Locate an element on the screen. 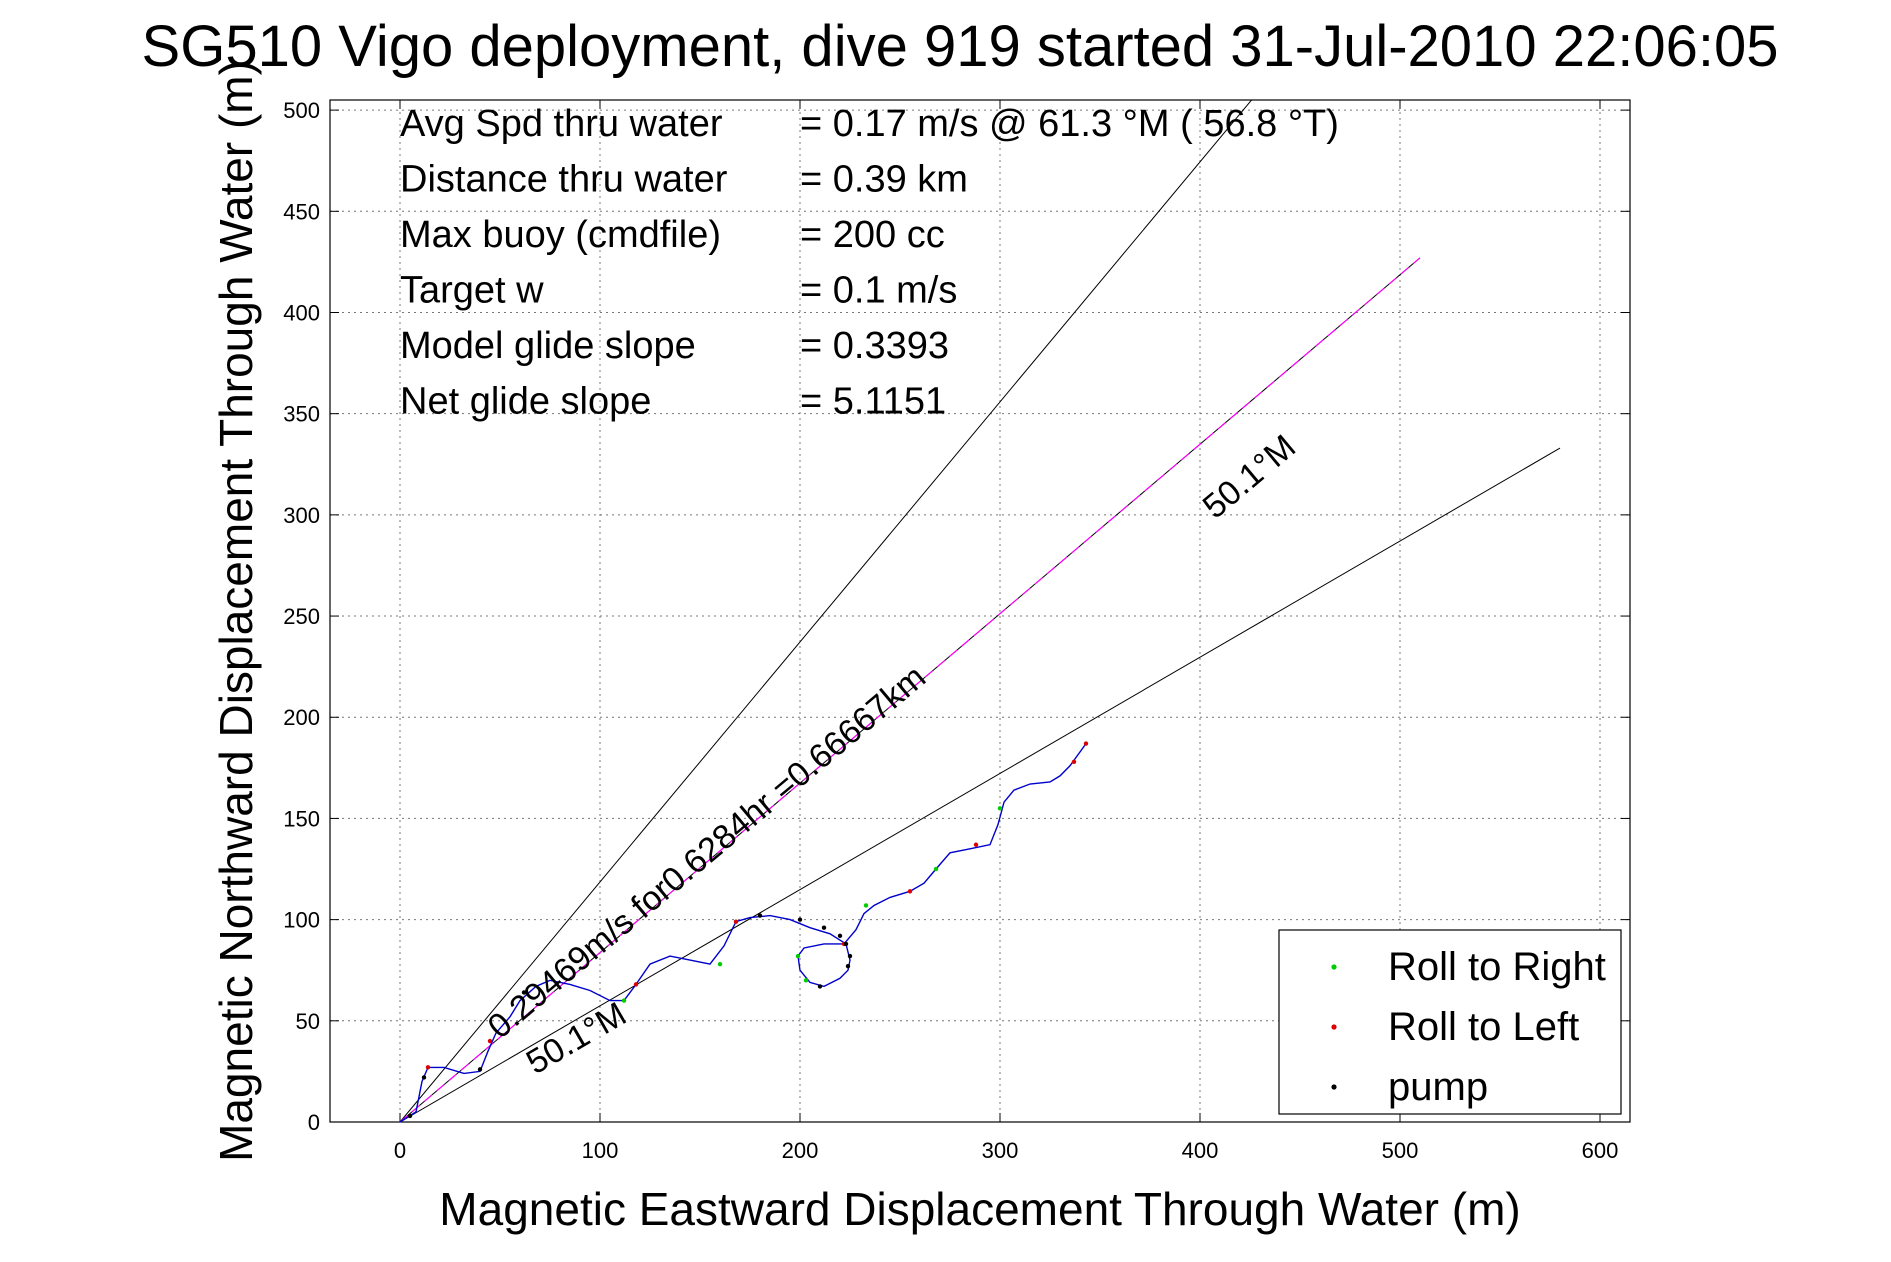 Image resolution: width=1891 pixels, height=1262 pixels. track is located at coordinates (743, 933).